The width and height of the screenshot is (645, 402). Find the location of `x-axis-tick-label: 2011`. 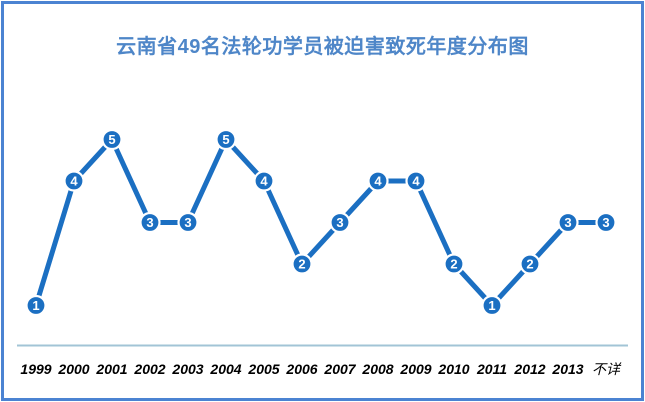

x-axis-tick-label: 2011 is located at coordinates (491, 369).